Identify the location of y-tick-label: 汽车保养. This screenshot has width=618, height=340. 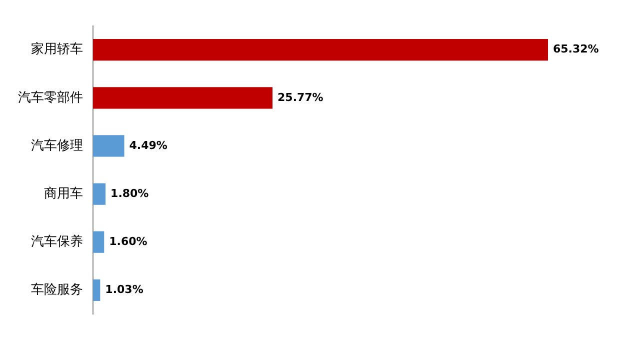
(57, 241).